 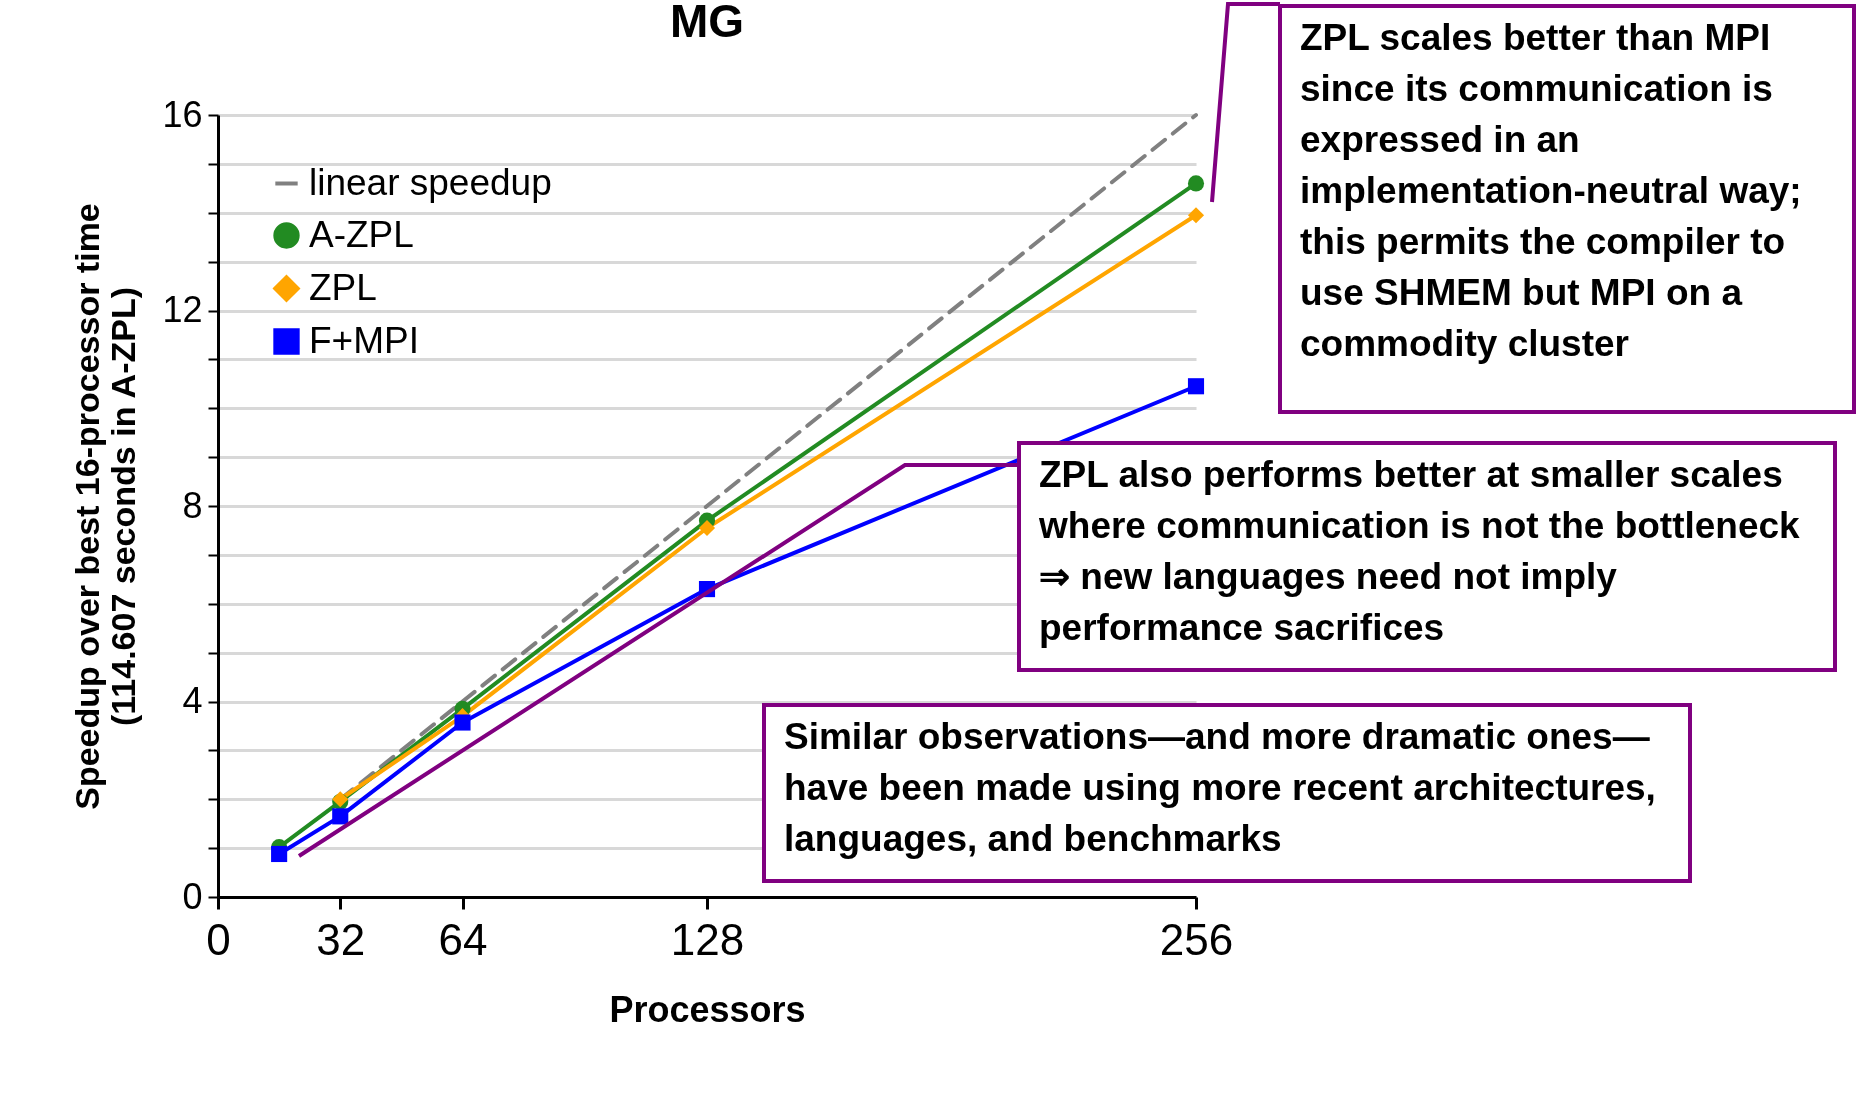 I want to click on x-axis-title: Processors, so click(x=707, y=1009).